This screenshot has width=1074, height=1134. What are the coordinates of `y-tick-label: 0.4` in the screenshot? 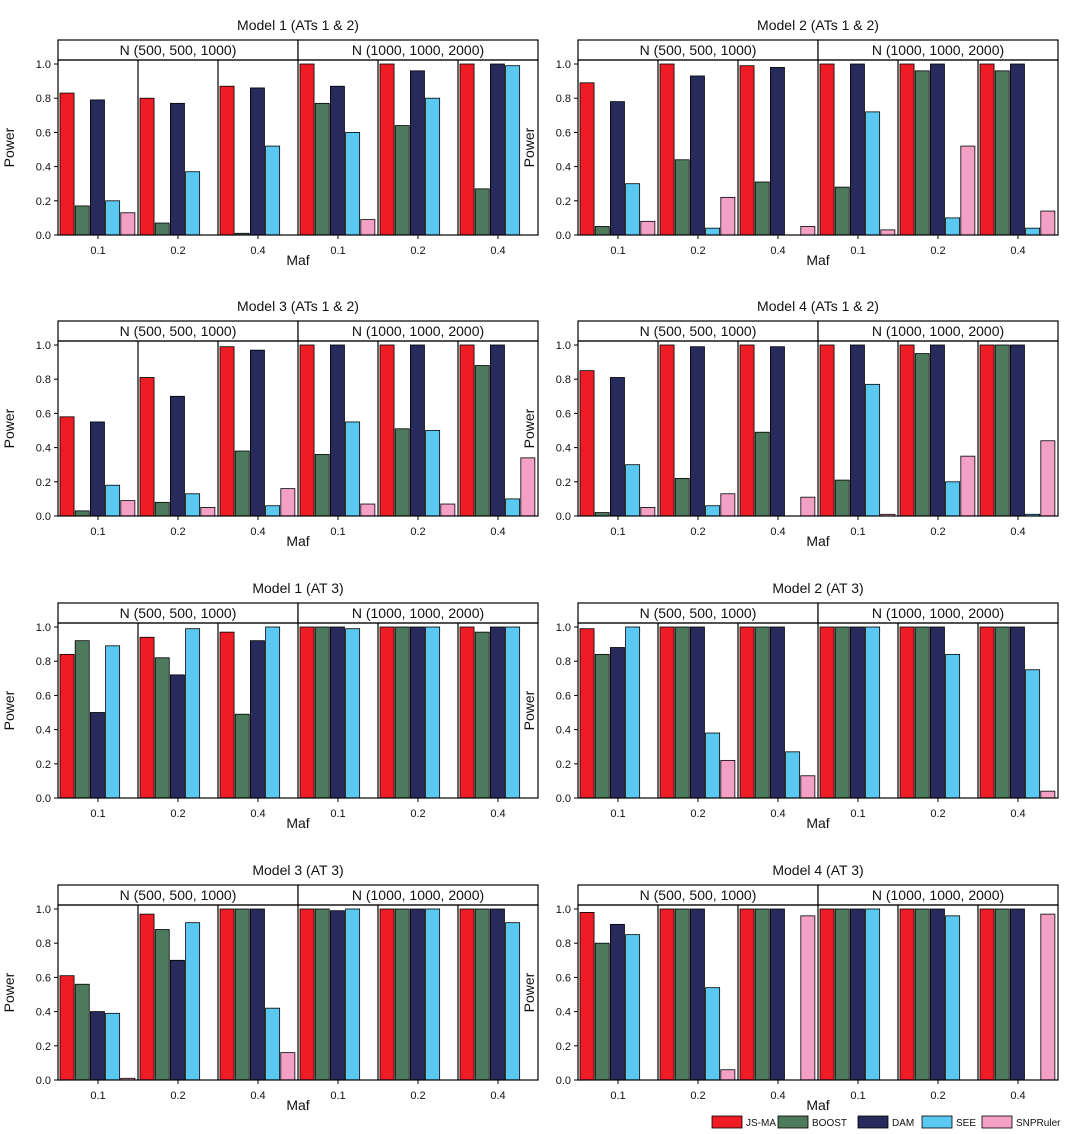 It's located at (563, 731).